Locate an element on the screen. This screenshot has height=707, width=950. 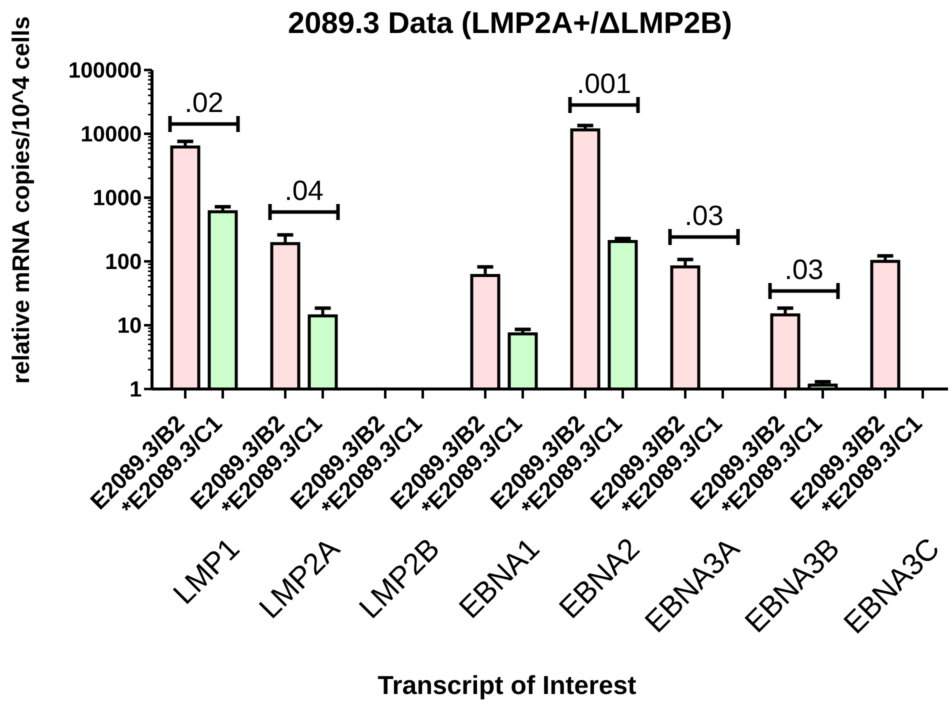
x-axis-title: Transcript of Interest is located at coordinates (507, 687).